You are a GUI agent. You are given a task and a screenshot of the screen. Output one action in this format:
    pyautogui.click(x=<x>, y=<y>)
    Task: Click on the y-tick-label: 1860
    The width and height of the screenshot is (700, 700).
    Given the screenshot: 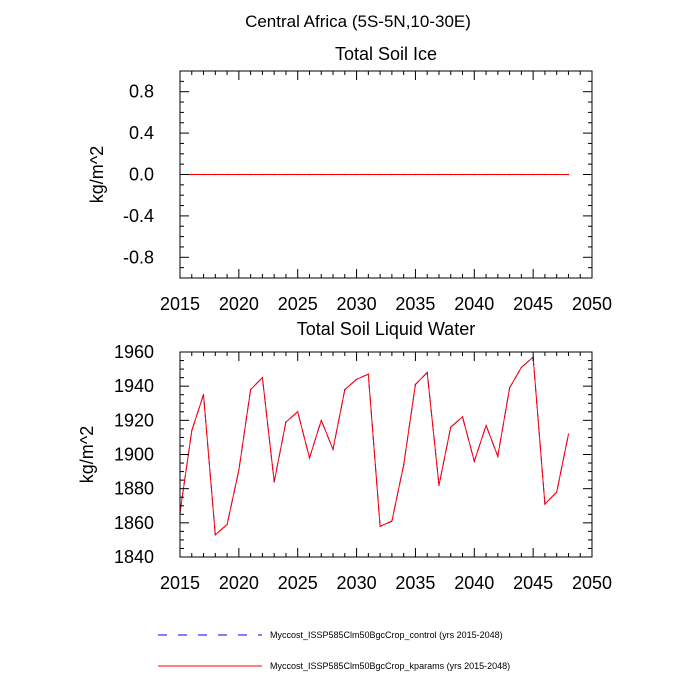 What is the action you would take?
    pyautogui.click(x=134, y=523)
    